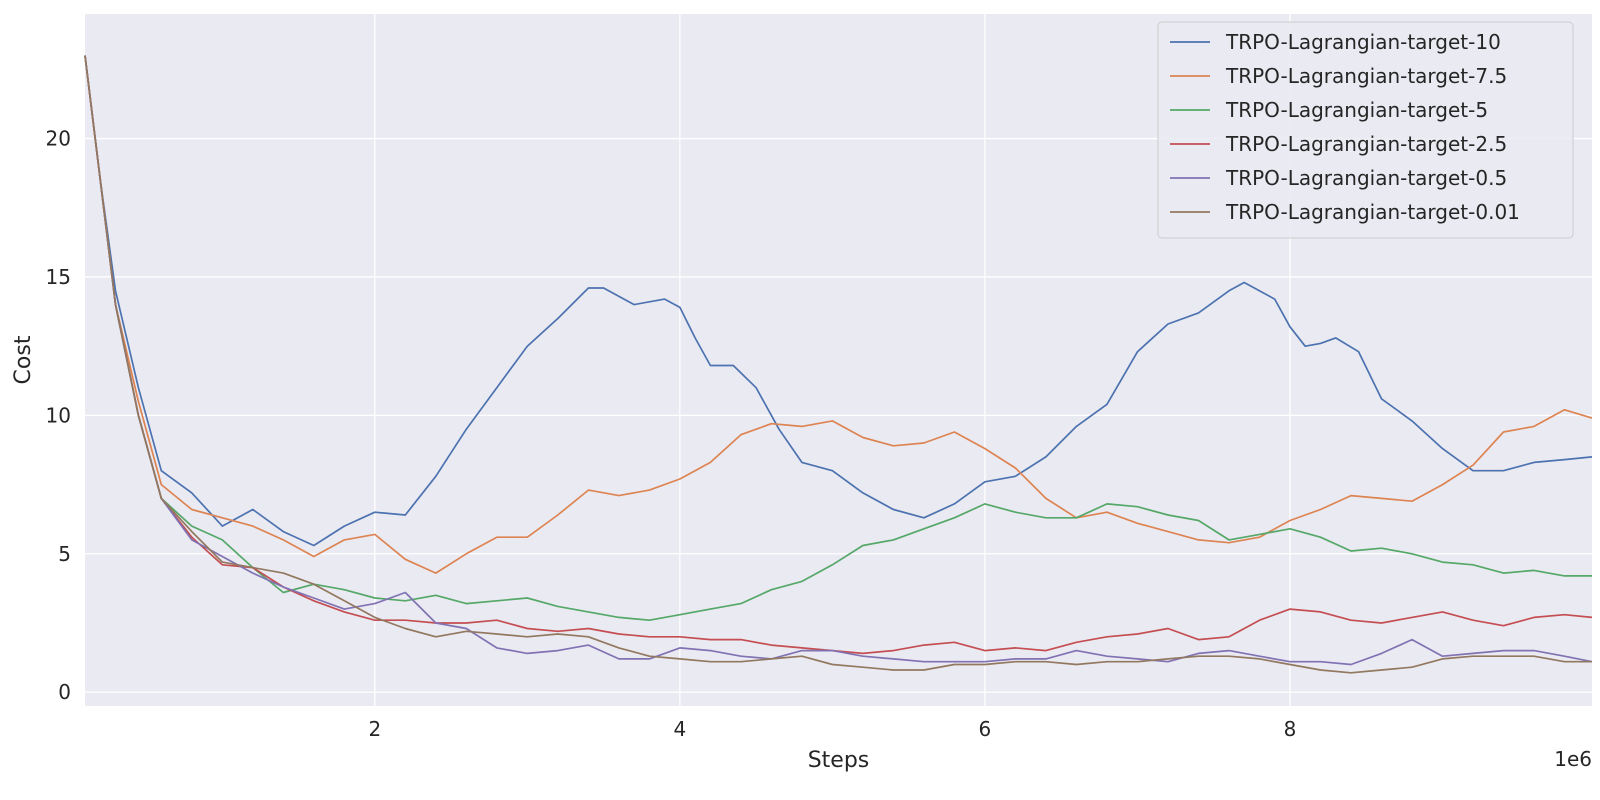 This screenshot has height=800, width=1600. I want to click on legend-entry: TRPO-Lagrangian-target-10, so click(1363, 42).